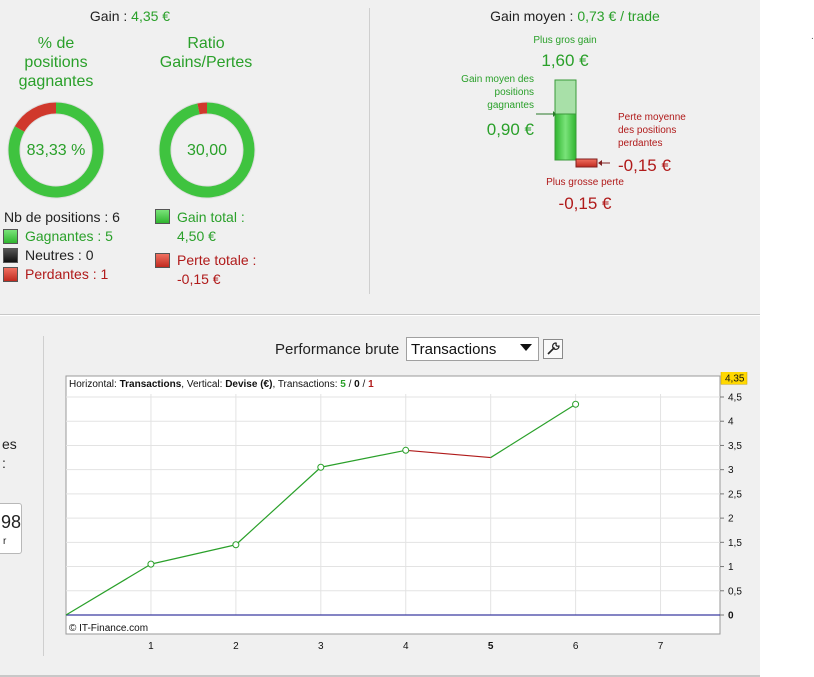 This screenshot has width=814, height=677. I want to click on chart-header-h-label: Horizontal:, so click(94, 384).